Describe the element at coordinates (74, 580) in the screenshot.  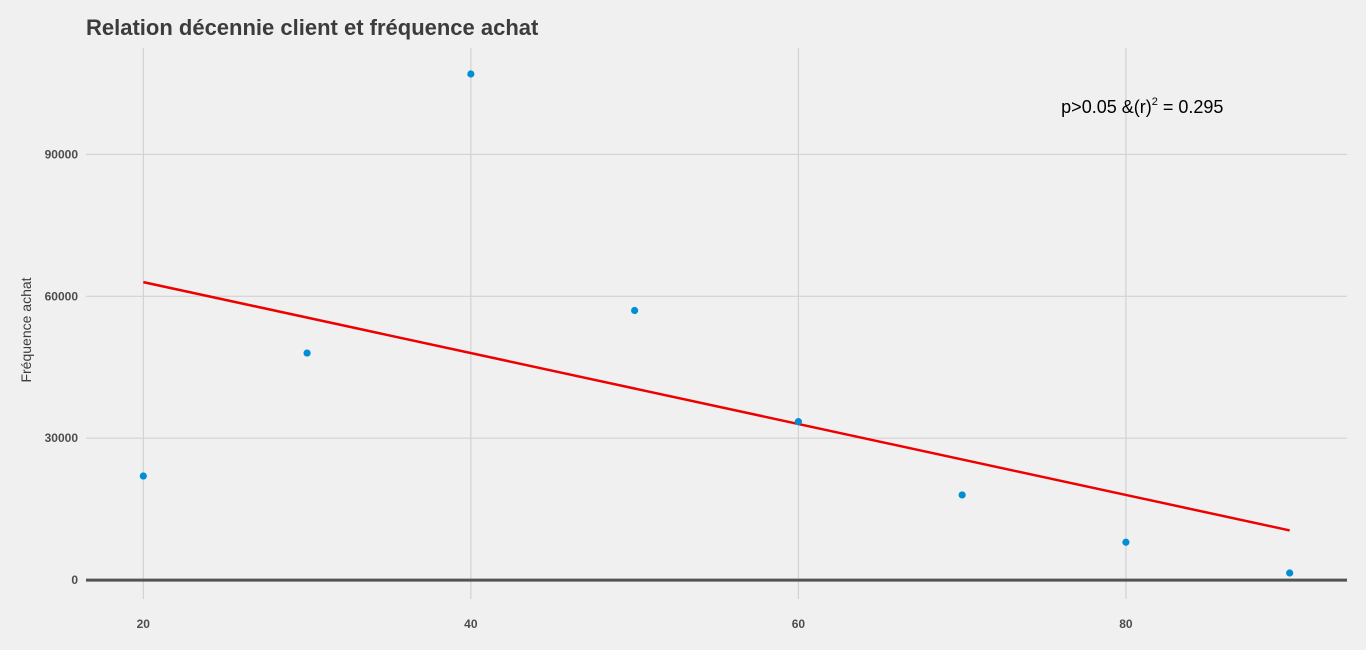
I see `y-tick-label: 0` at that location.